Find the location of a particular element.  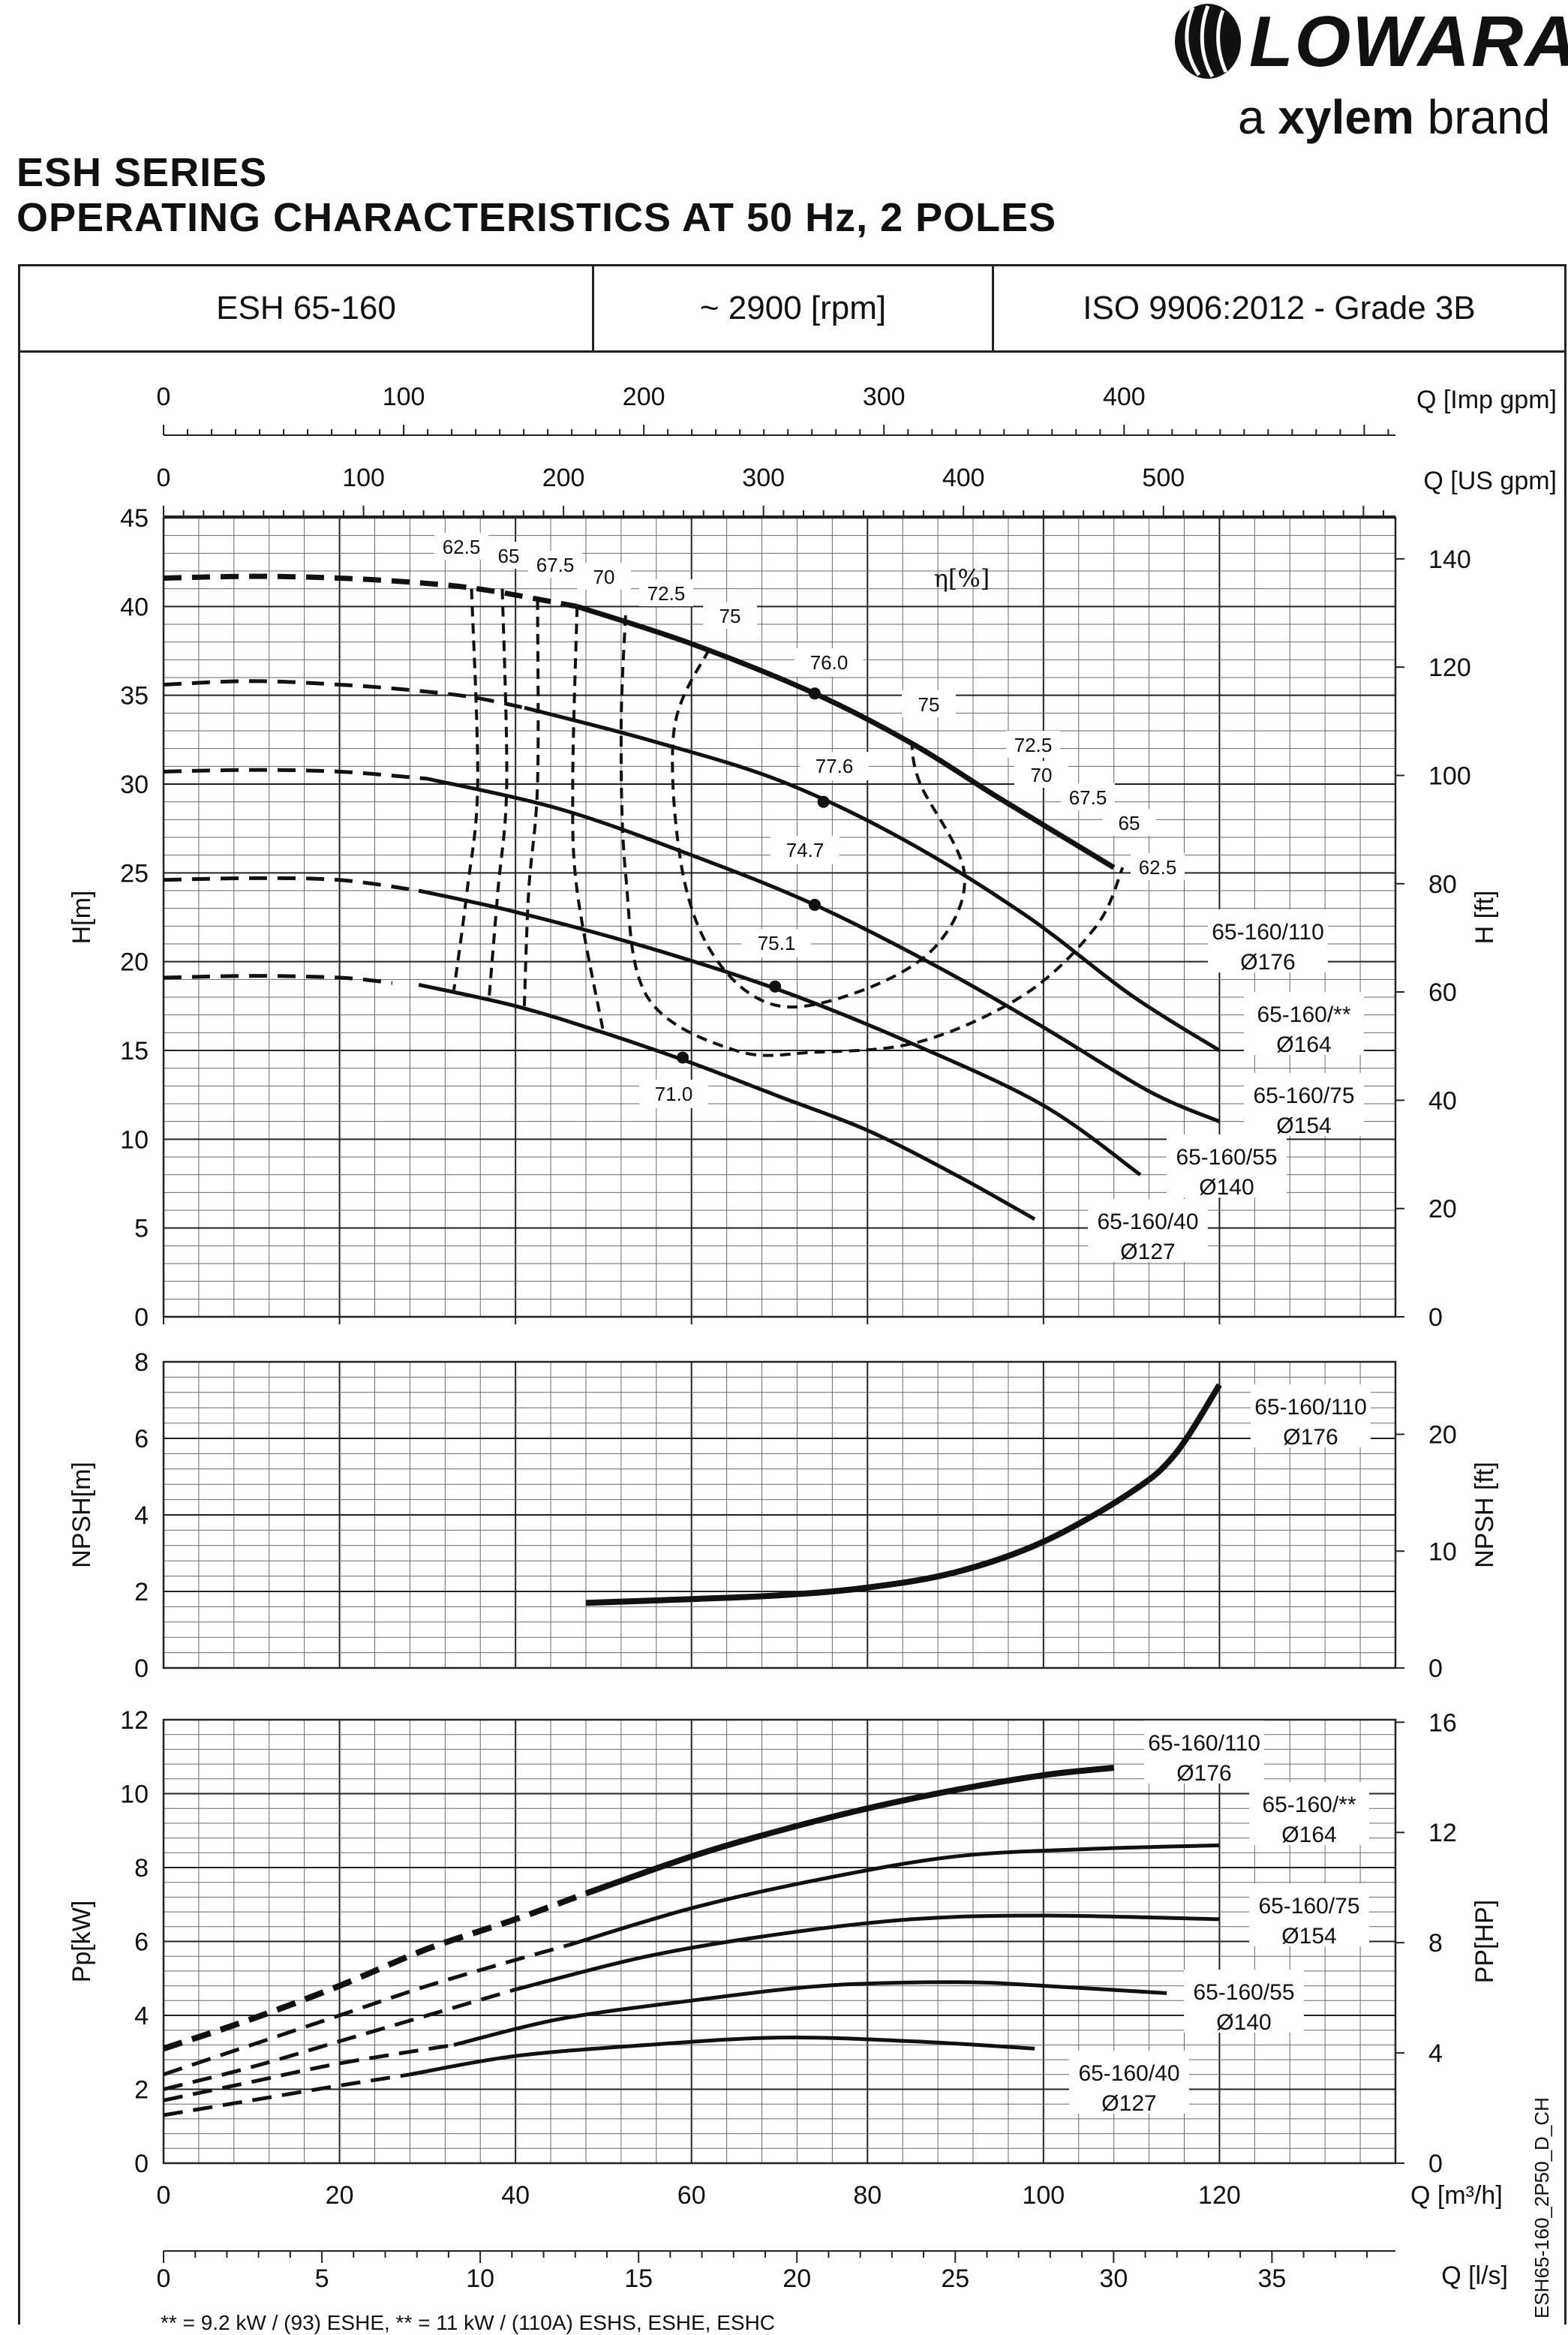

head-series-label-text: 65-160/40 is located at coordinates (1147, 1222).